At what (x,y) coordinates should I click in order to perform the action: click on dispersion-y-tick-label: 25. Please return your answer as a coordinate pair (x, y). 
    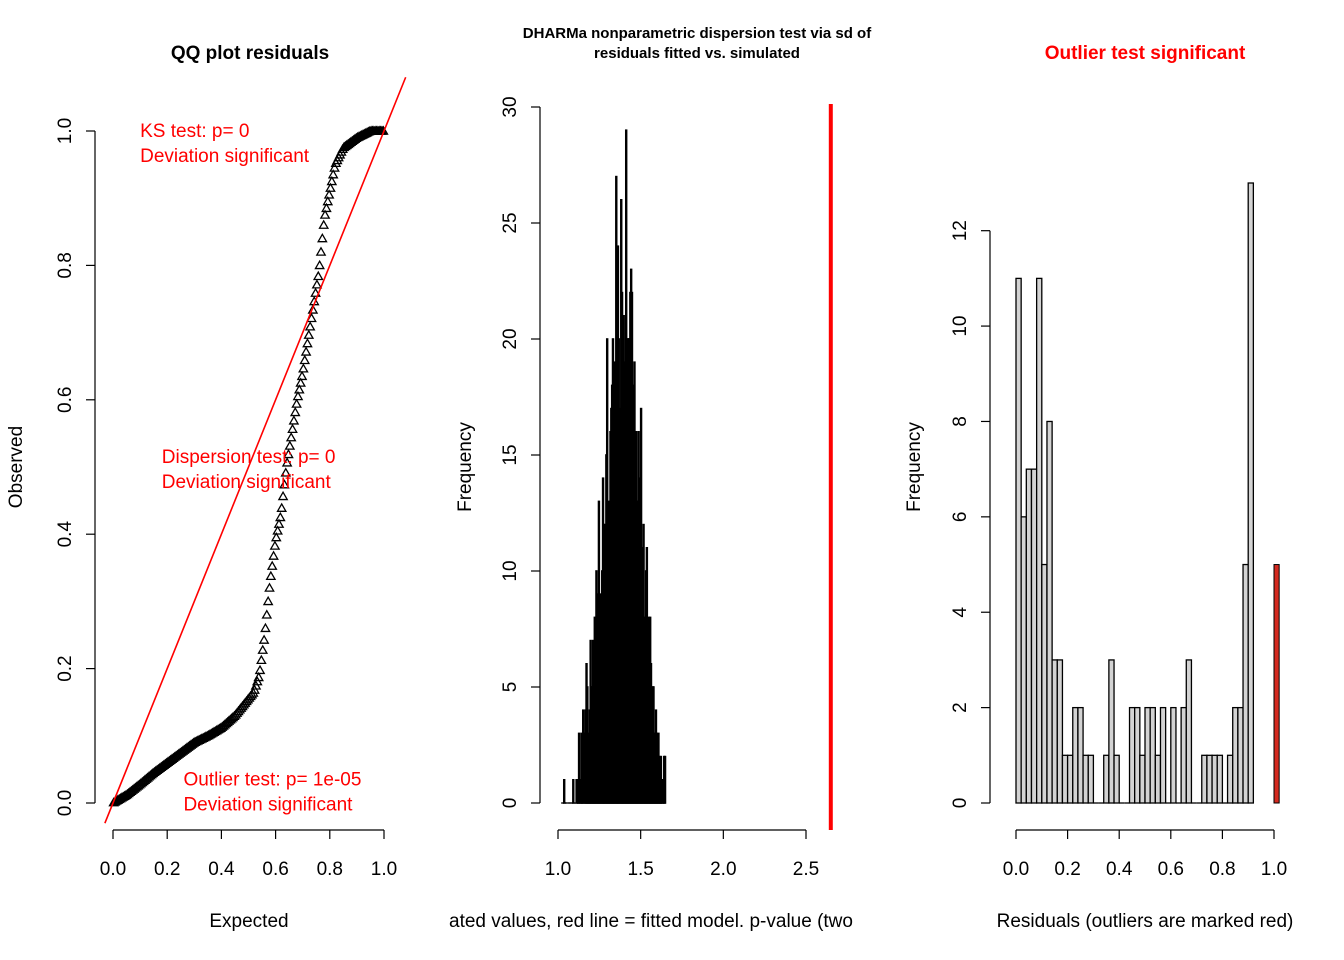
    Looking at the image, I should click on (510, 222).